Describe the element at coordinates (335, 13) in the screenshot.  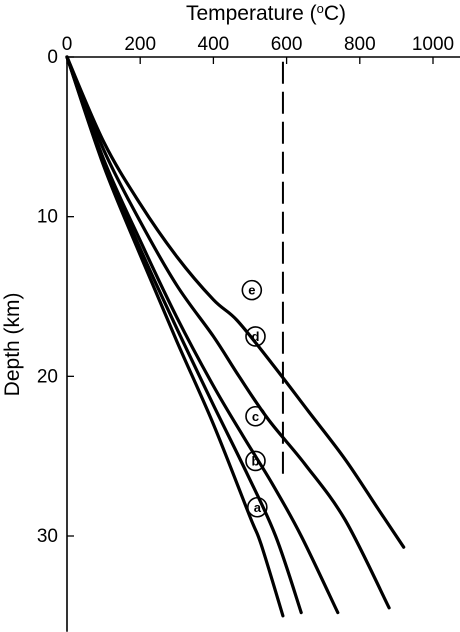
I see `x-axis-title-suffix: C)` at that location.